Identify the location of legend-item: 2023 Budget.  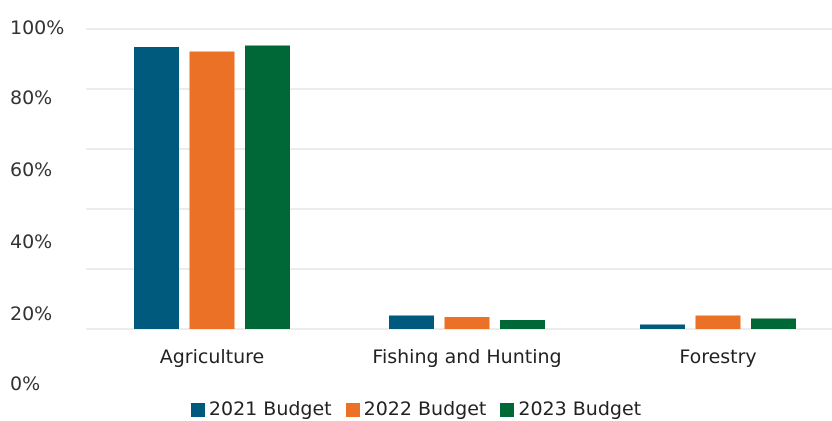
(570, 409).